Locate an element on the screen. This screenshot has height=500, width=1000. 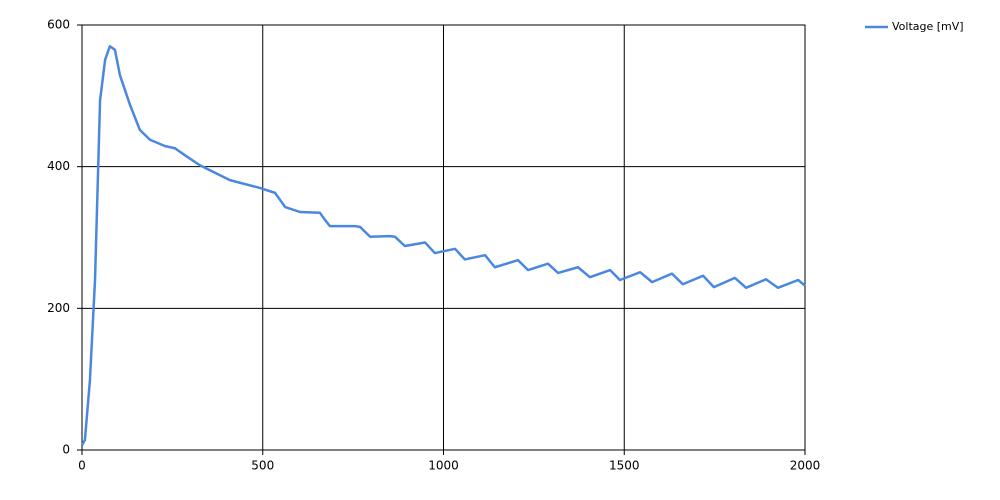
x-tick-label: 0 is located at coordinates (82, 466).